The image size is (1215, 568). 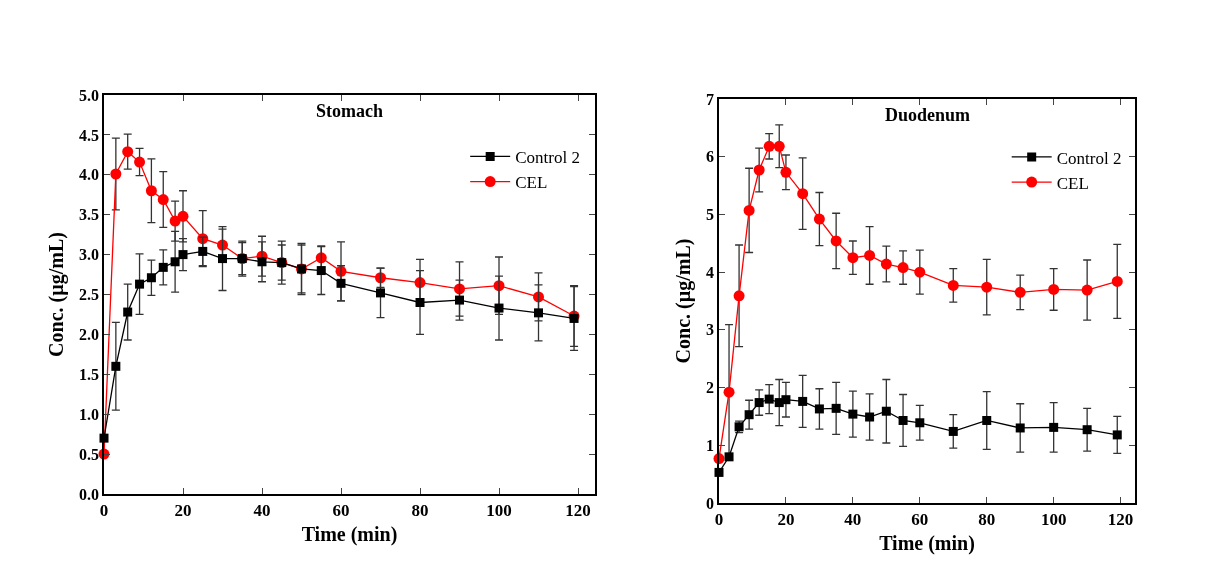 What do you see at coordinates (710, 330) in the screenshot?
I see `y-tick-label: 3` at bounding box center [710, 330].